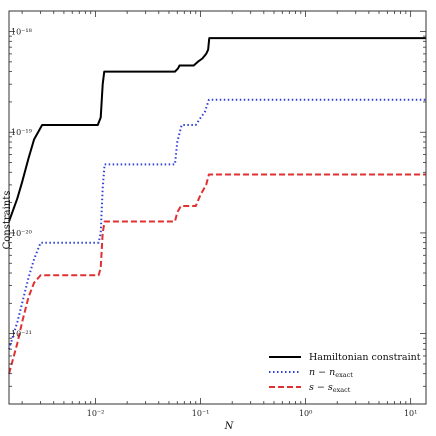 This screenshot has width=436, height=436. Describe the element at coordinates (229, 426) in the screenshot. I see `x-axis-label: N` at that location.